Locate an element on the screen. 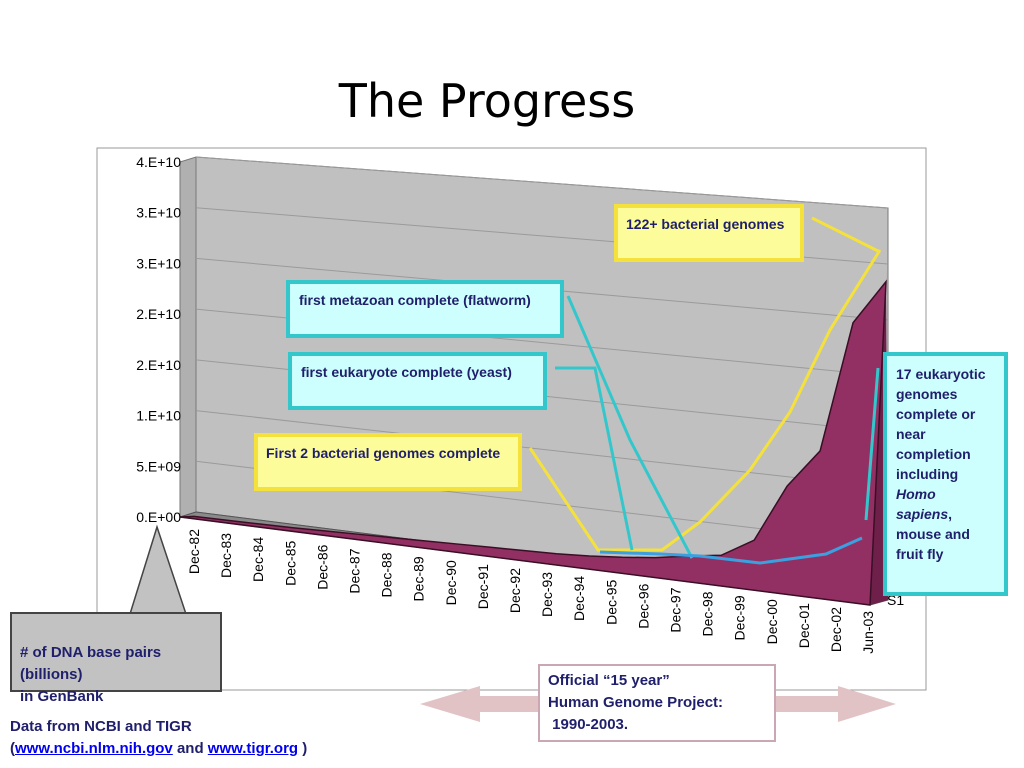 The width and height of the screenshot is (1024, 768). x-tick-label: Dec-87 is located at coordinates (355, 570).